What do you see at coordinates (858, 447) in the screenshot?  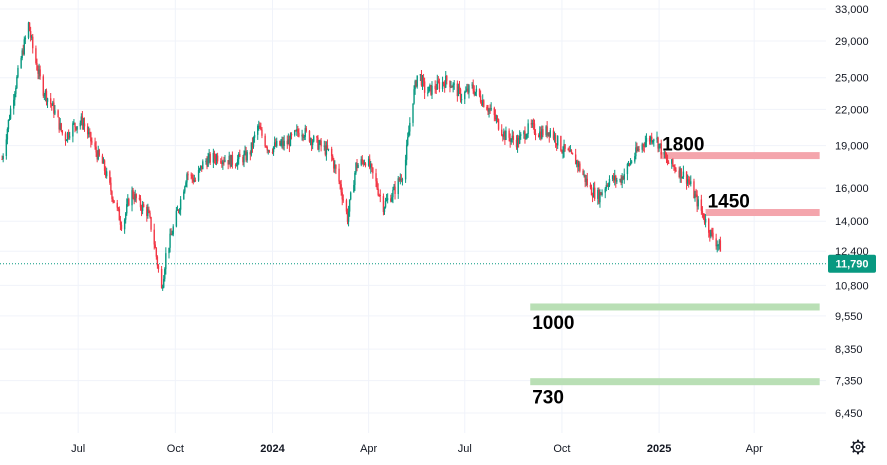 I see `gear-icon` at bounding box center [858, 447].